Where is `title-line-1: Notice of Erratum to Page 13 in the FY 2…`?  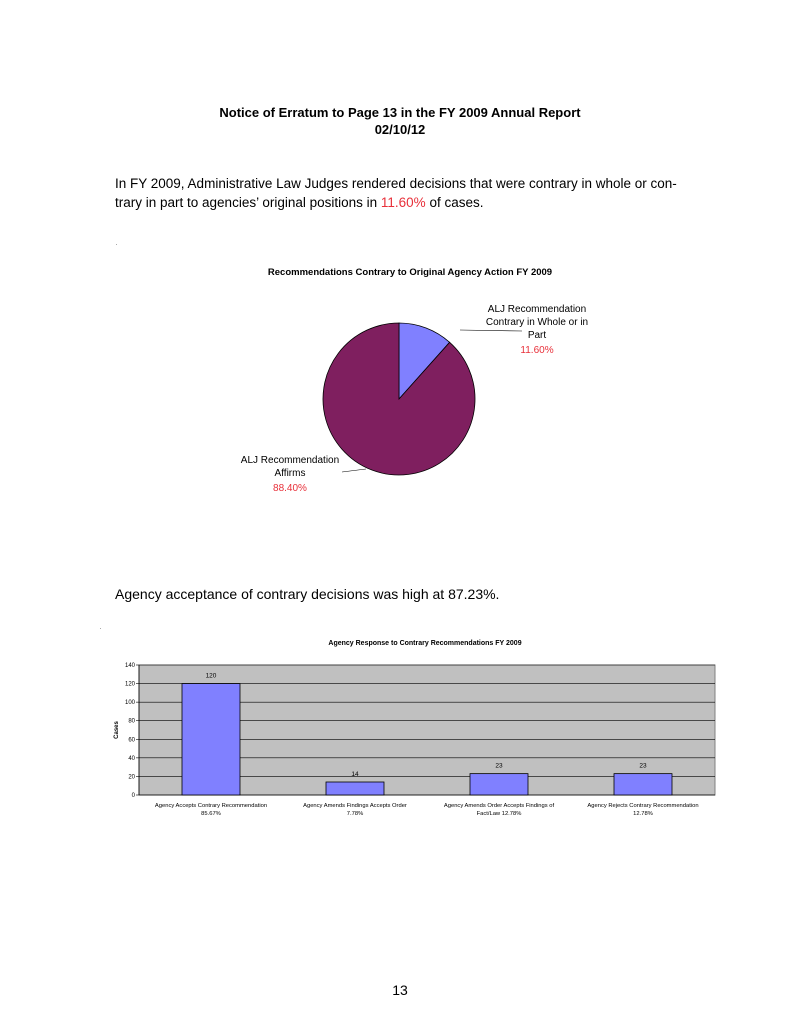
title-line-1: Notice of Erratum to Page 13 in the FY 2… is located at coordinates (400, 112).